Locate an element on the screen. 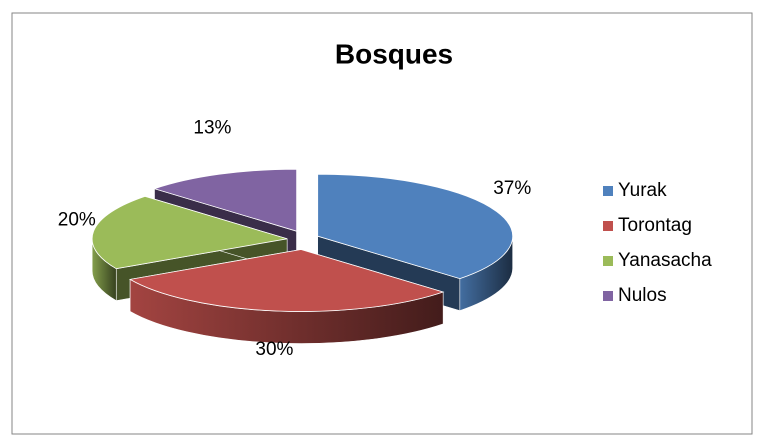 This screenshot has width=764, height=441. legend-label: Torontag is located at coordinates (655, 225).